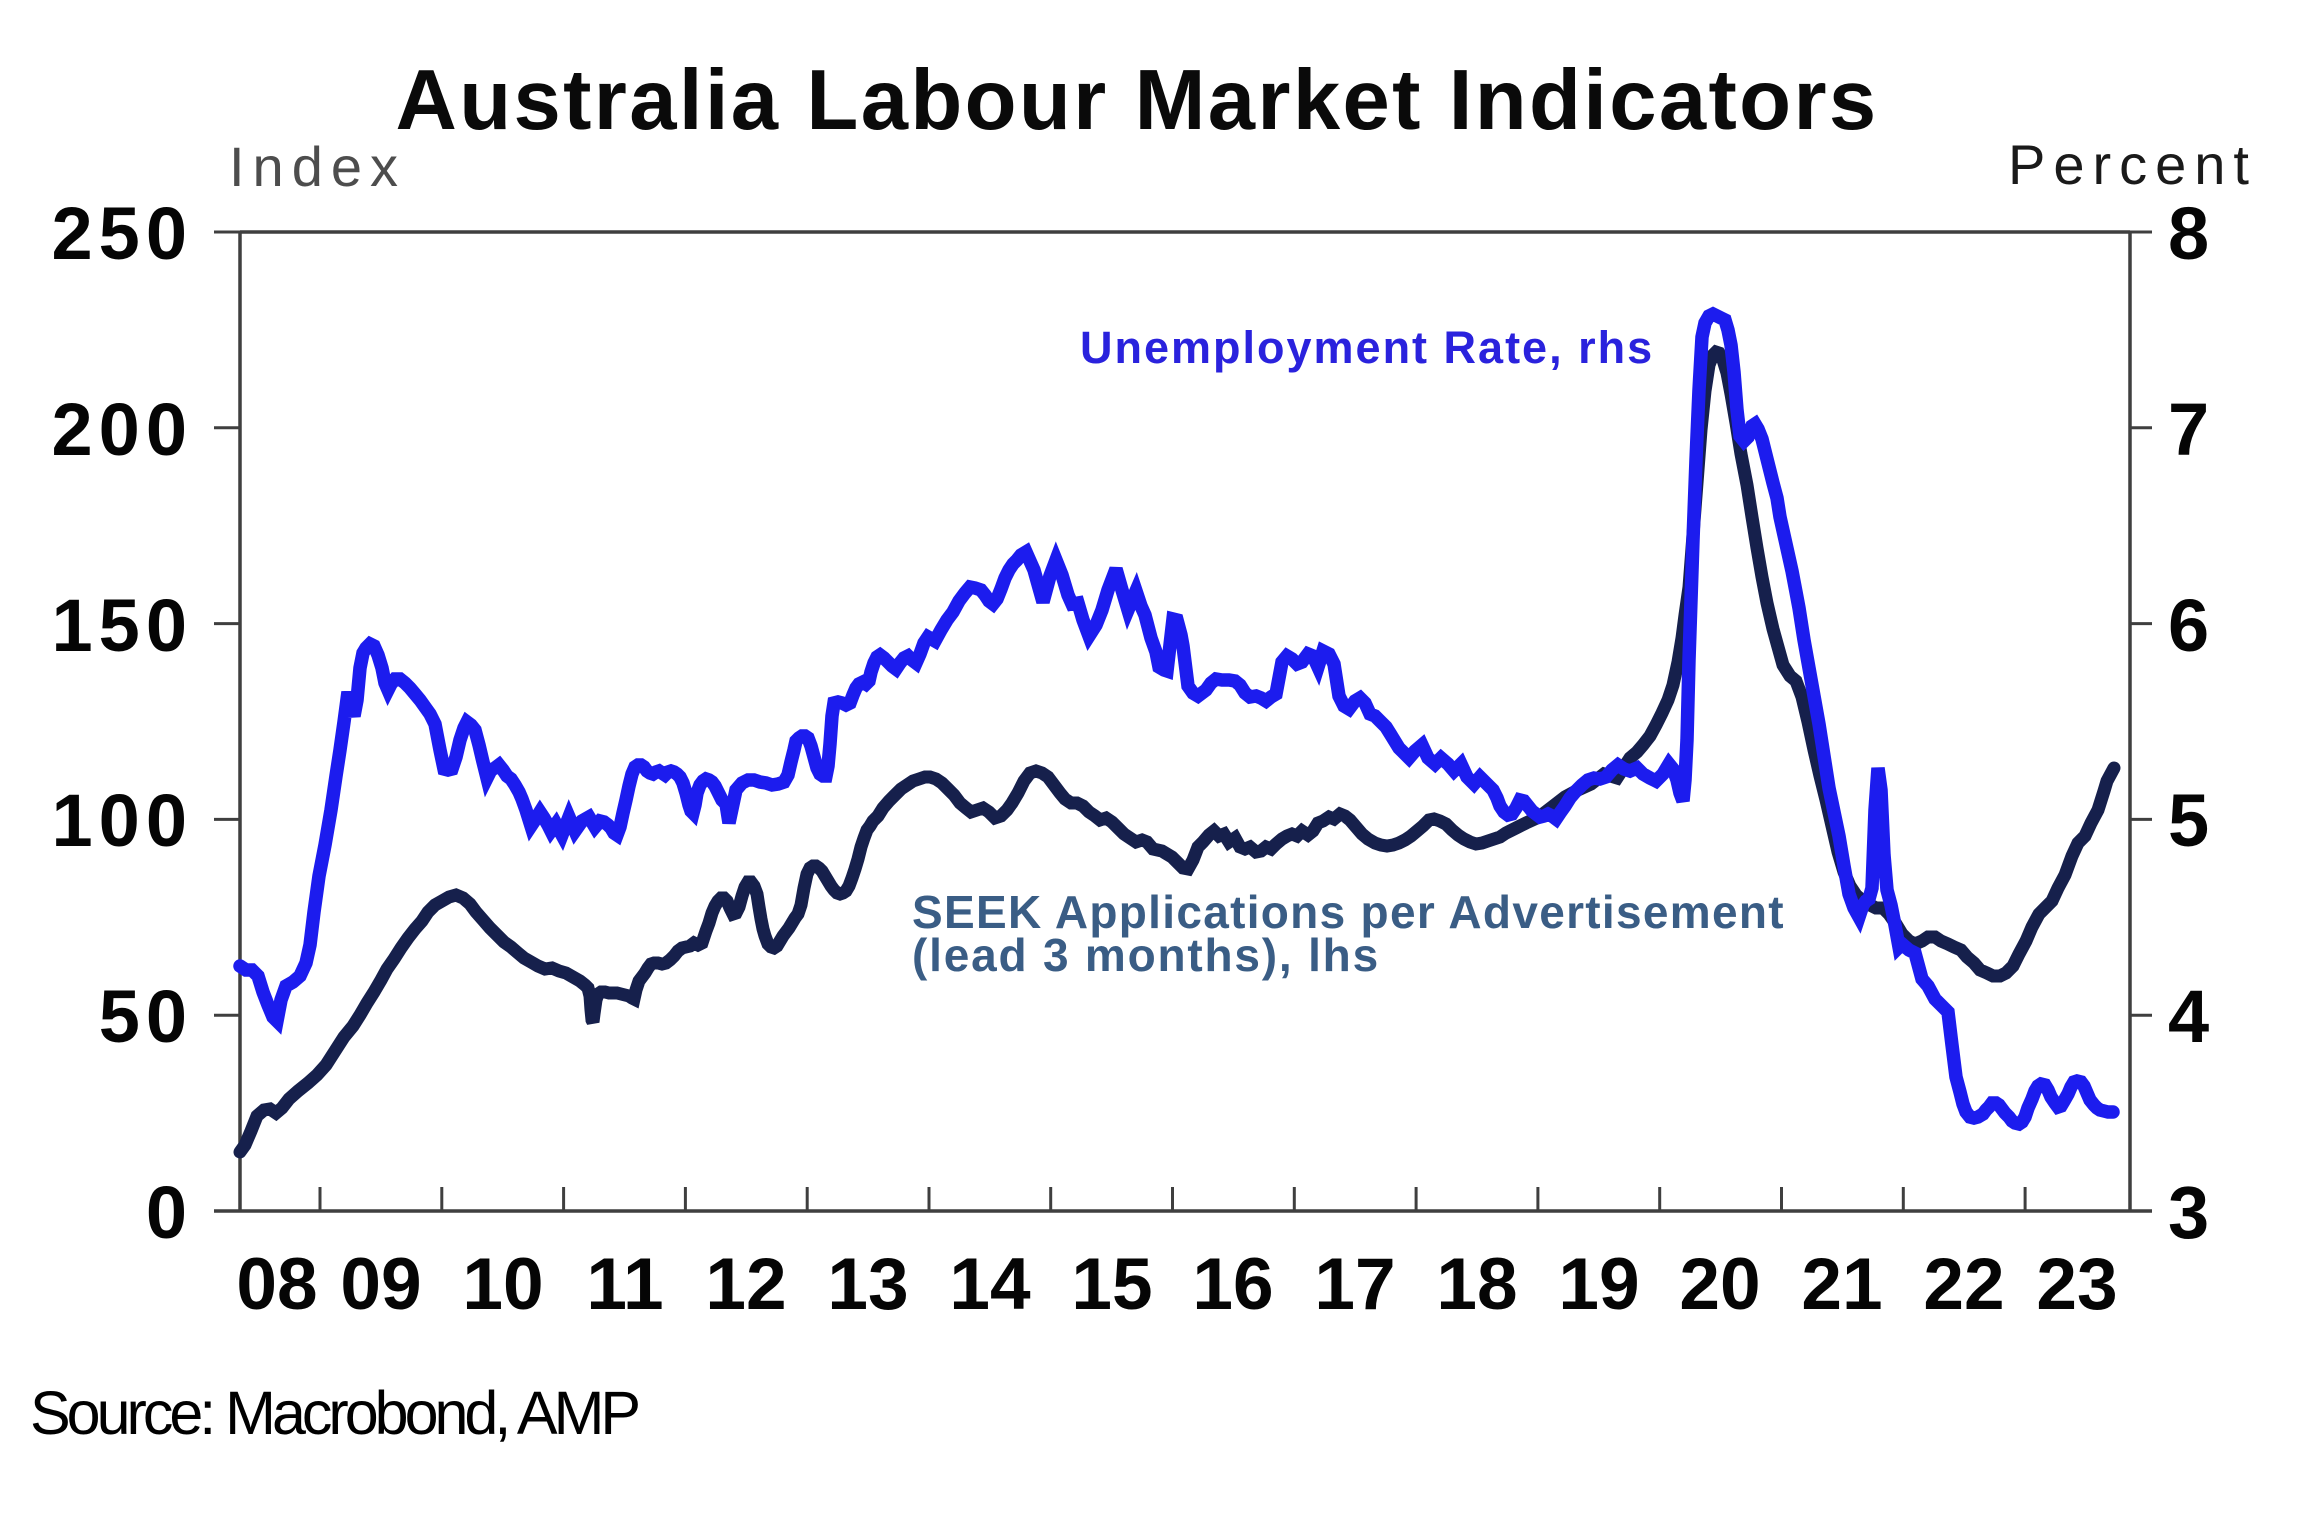  What do you see at coordinates (2188, 429) in the screenshot?
I see `svg-text: 7` at bounding box center [2188, 429].